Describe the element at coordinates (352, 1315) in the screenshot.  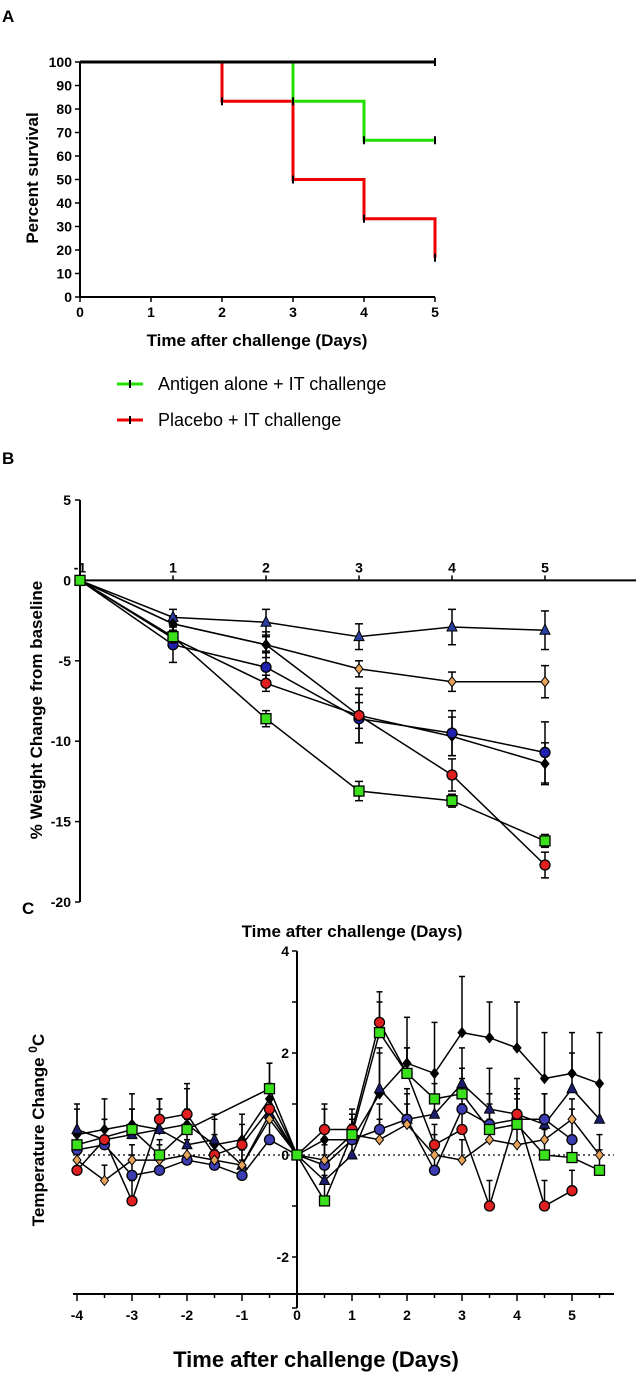
I see `temperature-x-tick-label: 1` at that location.